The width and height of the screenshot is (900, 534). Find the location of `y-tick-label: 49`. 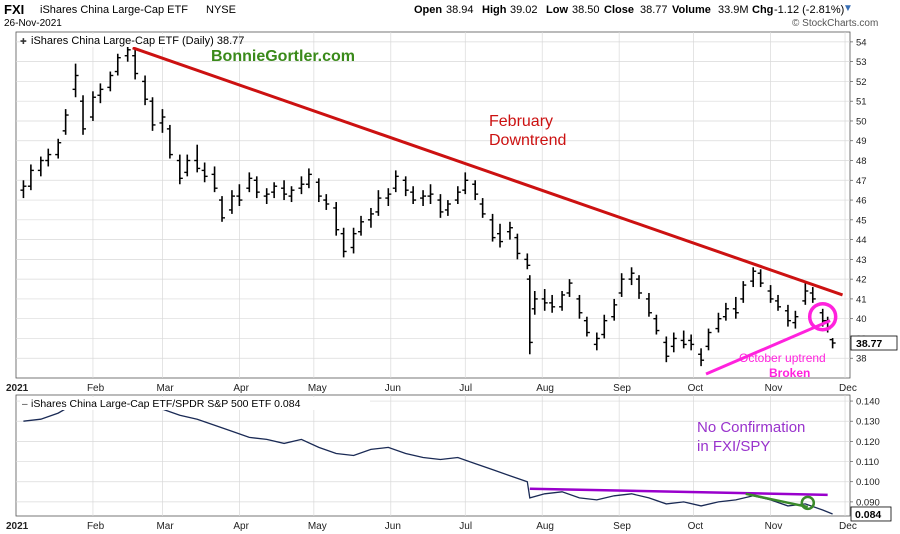

y-tick-label: 49 is located at coordinates (861, 141).